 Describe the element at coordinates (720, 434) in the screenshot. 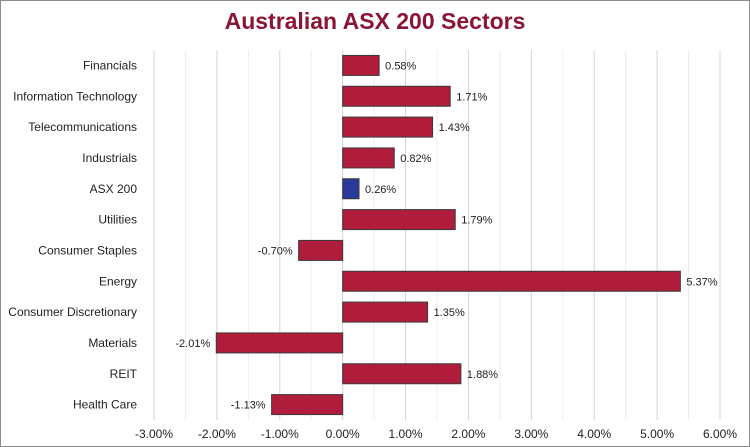

I see `x-tick-label: 6.00%` at that location.